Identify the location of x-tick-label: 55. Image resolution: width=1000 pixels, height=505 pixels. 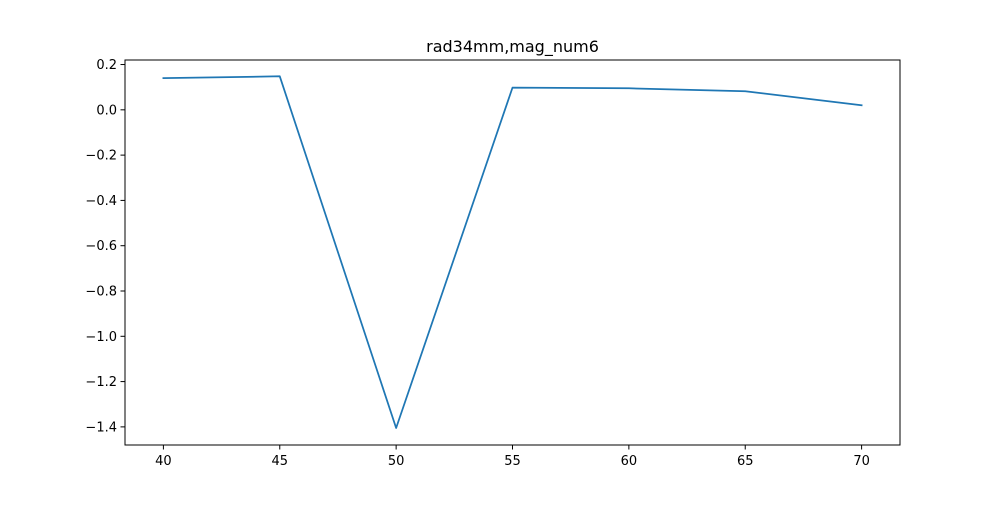
(512, 461).